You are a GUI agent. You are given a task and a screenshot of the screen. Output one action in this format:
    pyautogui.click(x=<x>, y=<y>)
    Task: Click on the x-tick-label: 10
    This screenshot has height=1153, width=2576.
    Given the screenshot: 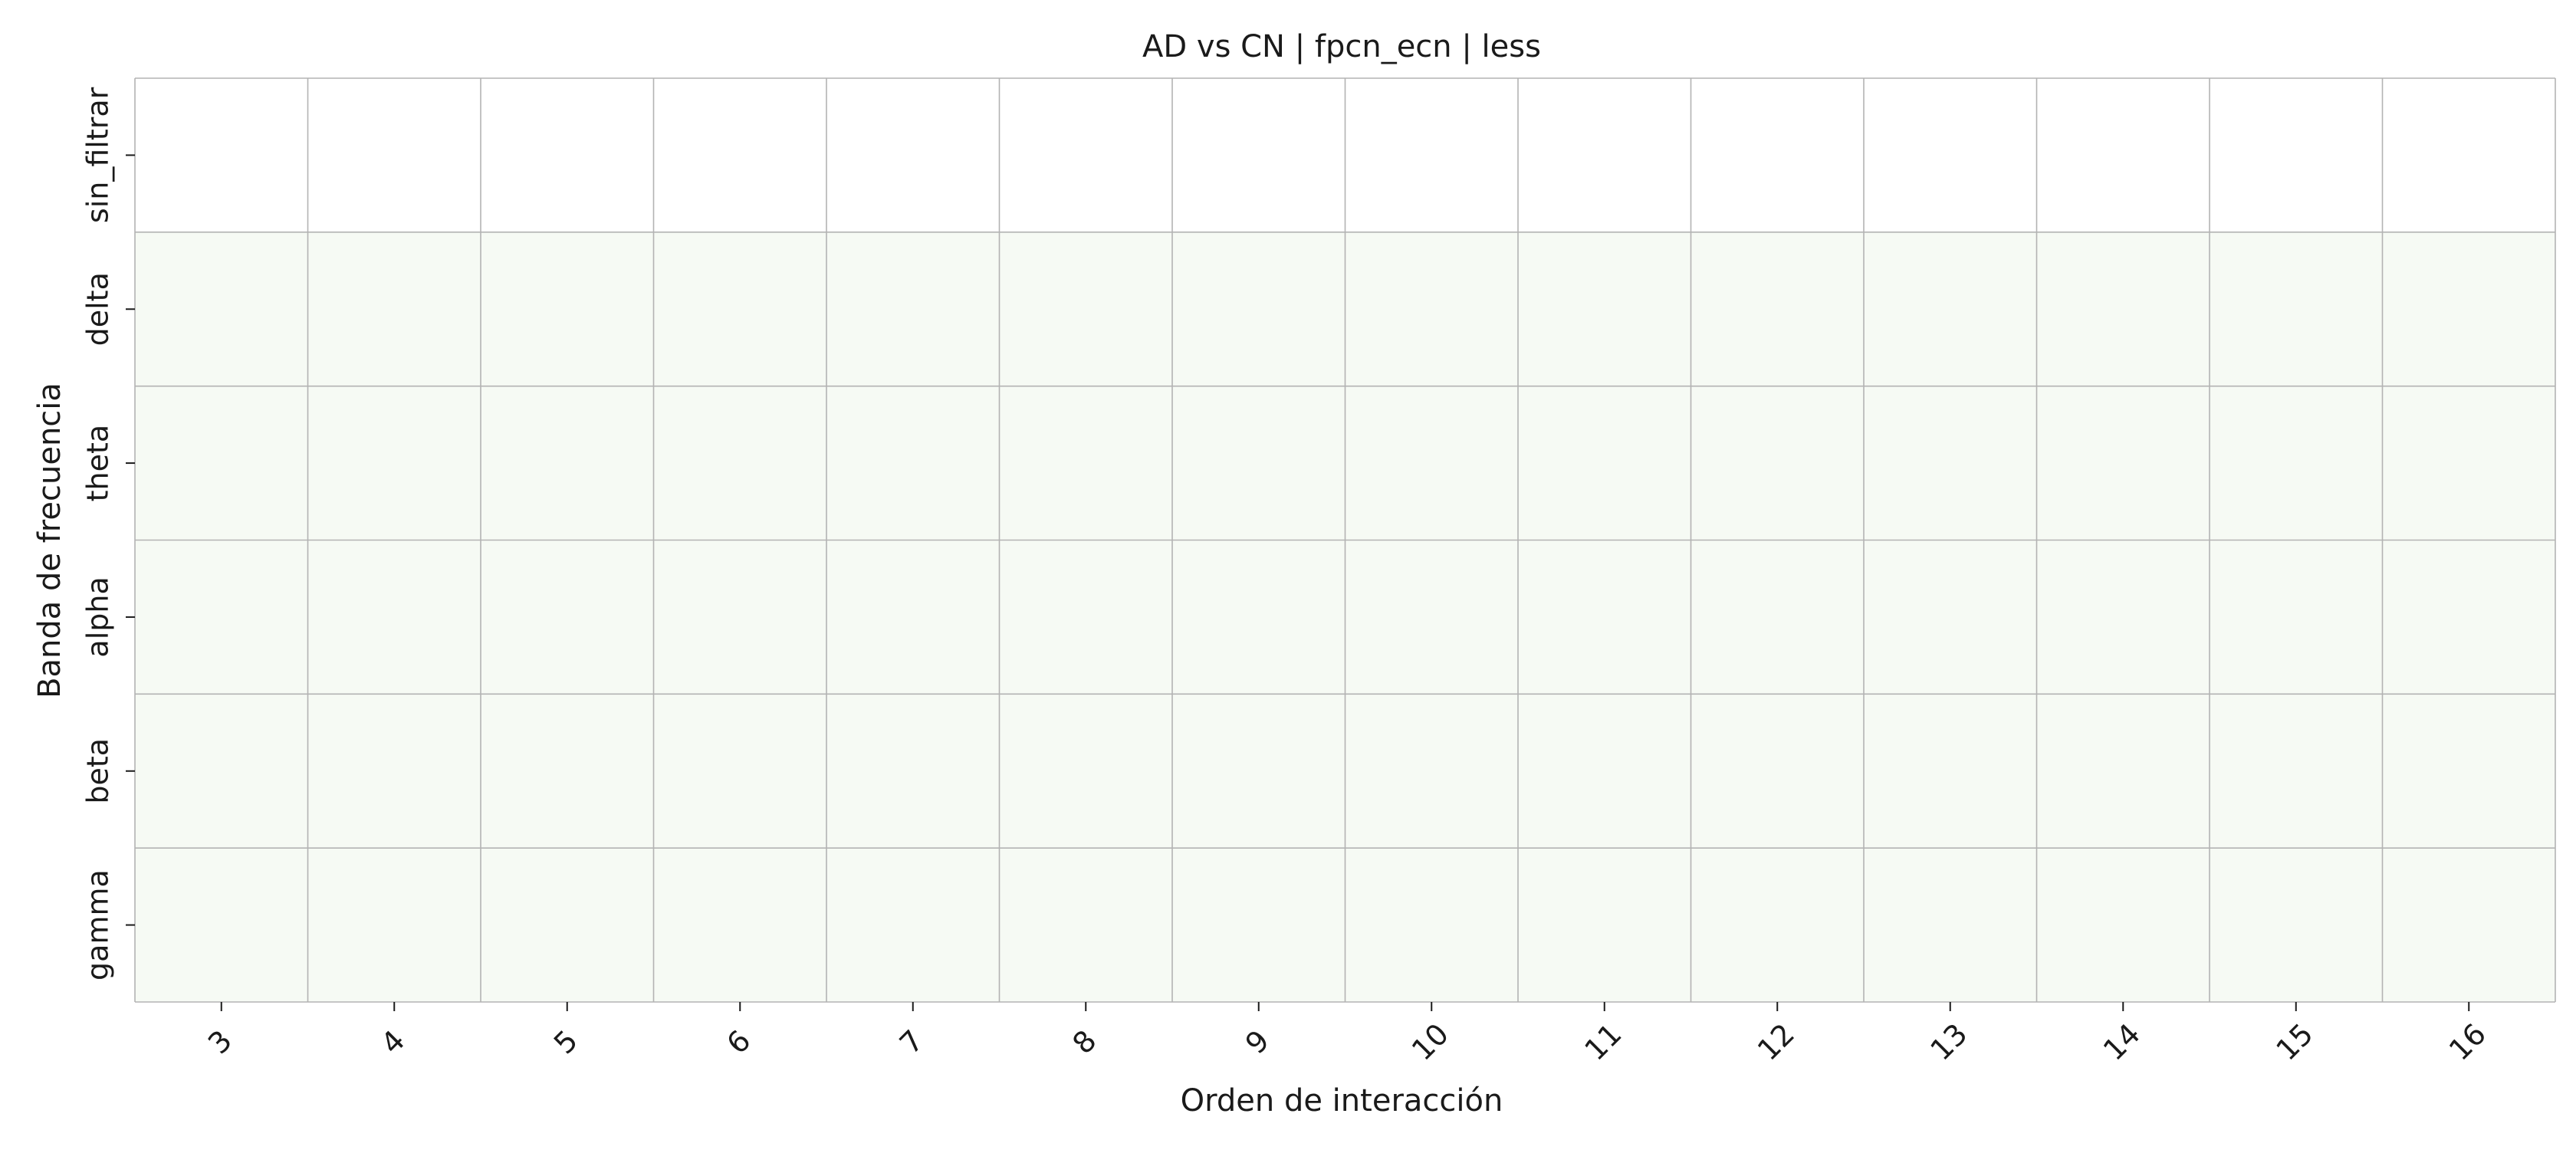 What is the action you would take?
    pyautogui.click(x=1430, y=1042)
    